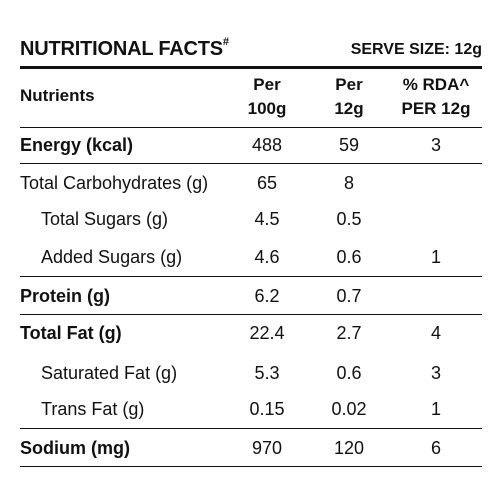 The height and width of the screenshot is (500, 500). What do you see at coordinates (225, 42) in the screenshot?
I see `title-mark: #` at bounding box center [225, 42].